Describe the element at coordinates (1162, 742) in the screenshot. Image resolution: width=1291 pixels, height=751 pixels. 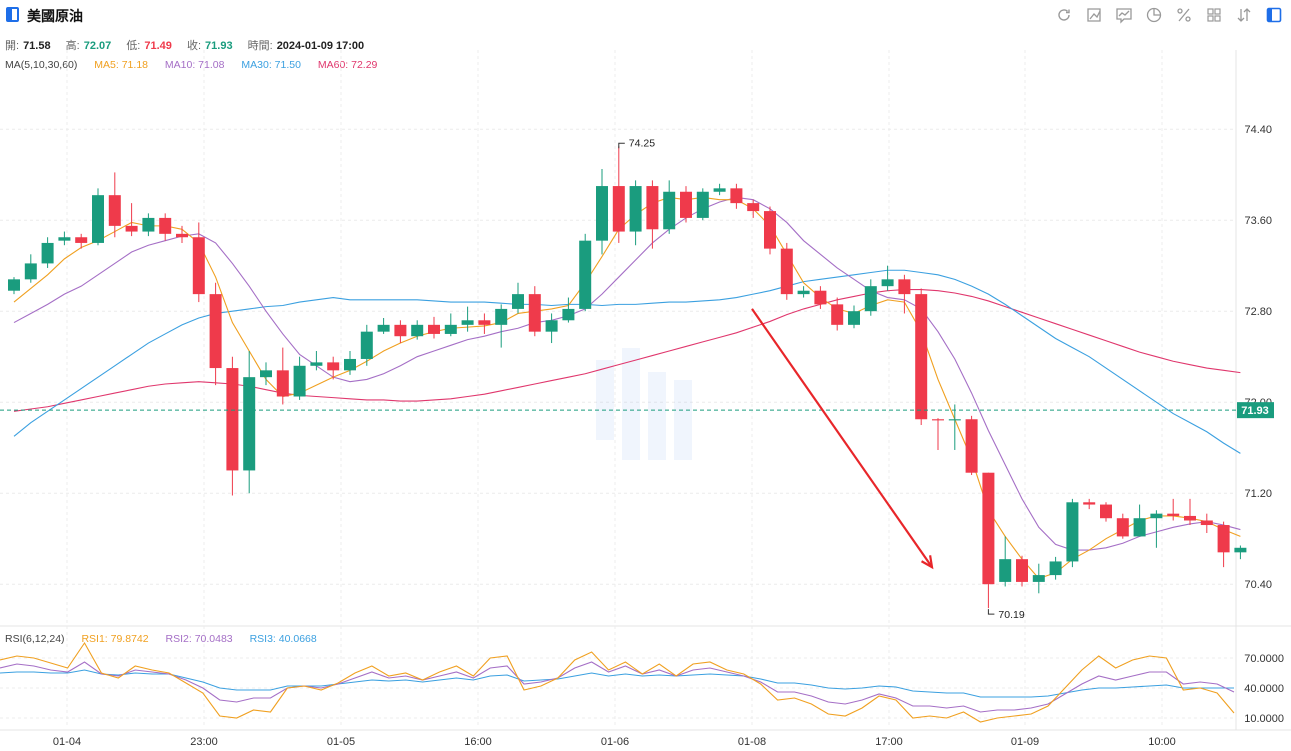
I see `x-tick-label: 10:00` at that location.